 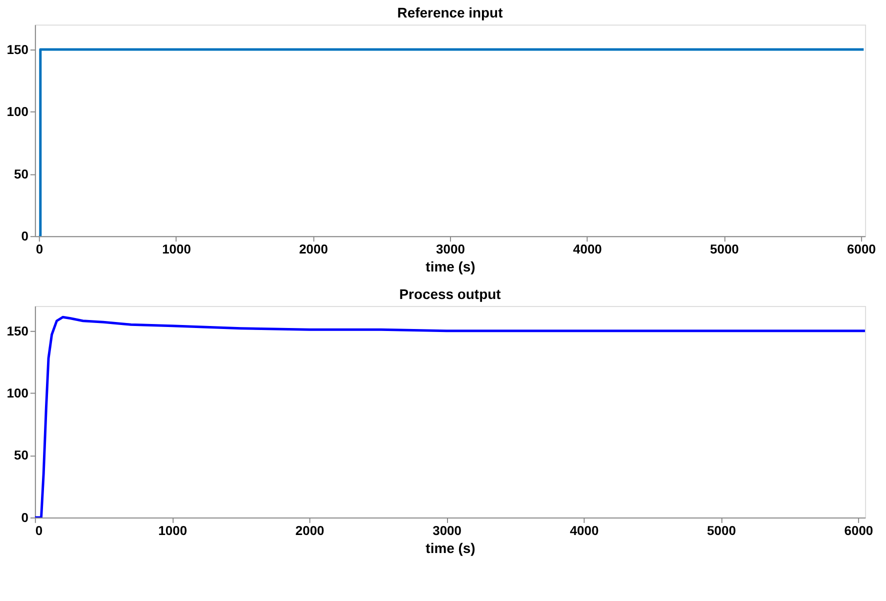 What do you see at coordinates (450, 12) in the screenshot?
I see `chart-title: Reference input` at bounding box center [450, 12].